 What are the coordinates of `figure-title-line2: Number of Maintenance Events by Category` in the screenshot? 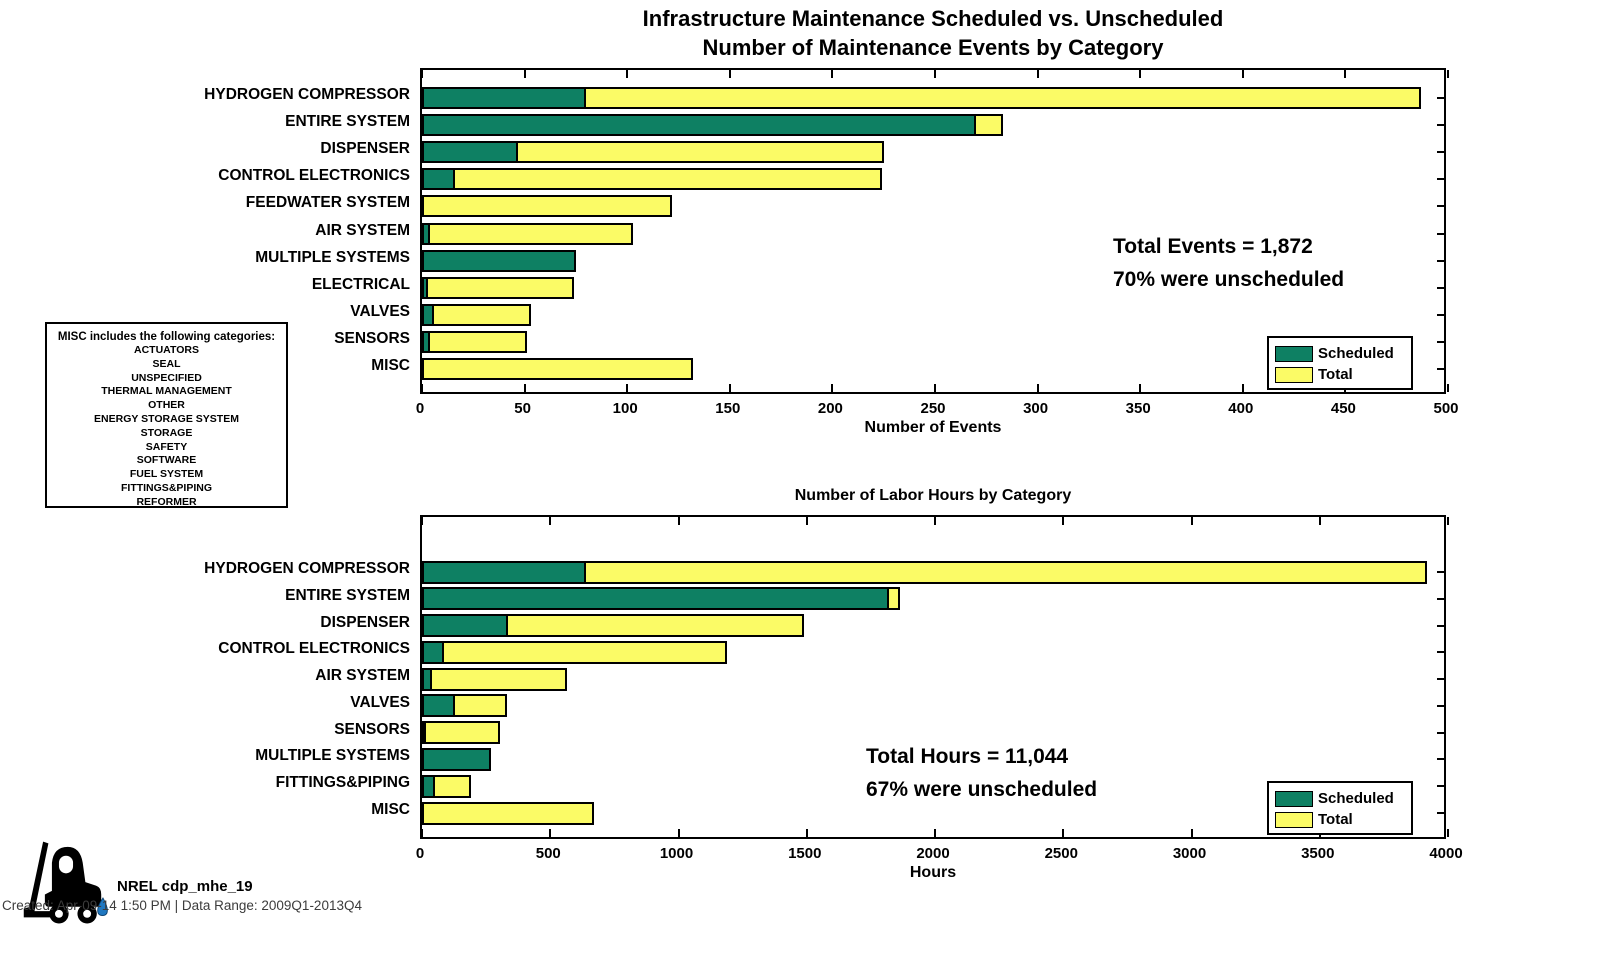 It's located at (933, 47).